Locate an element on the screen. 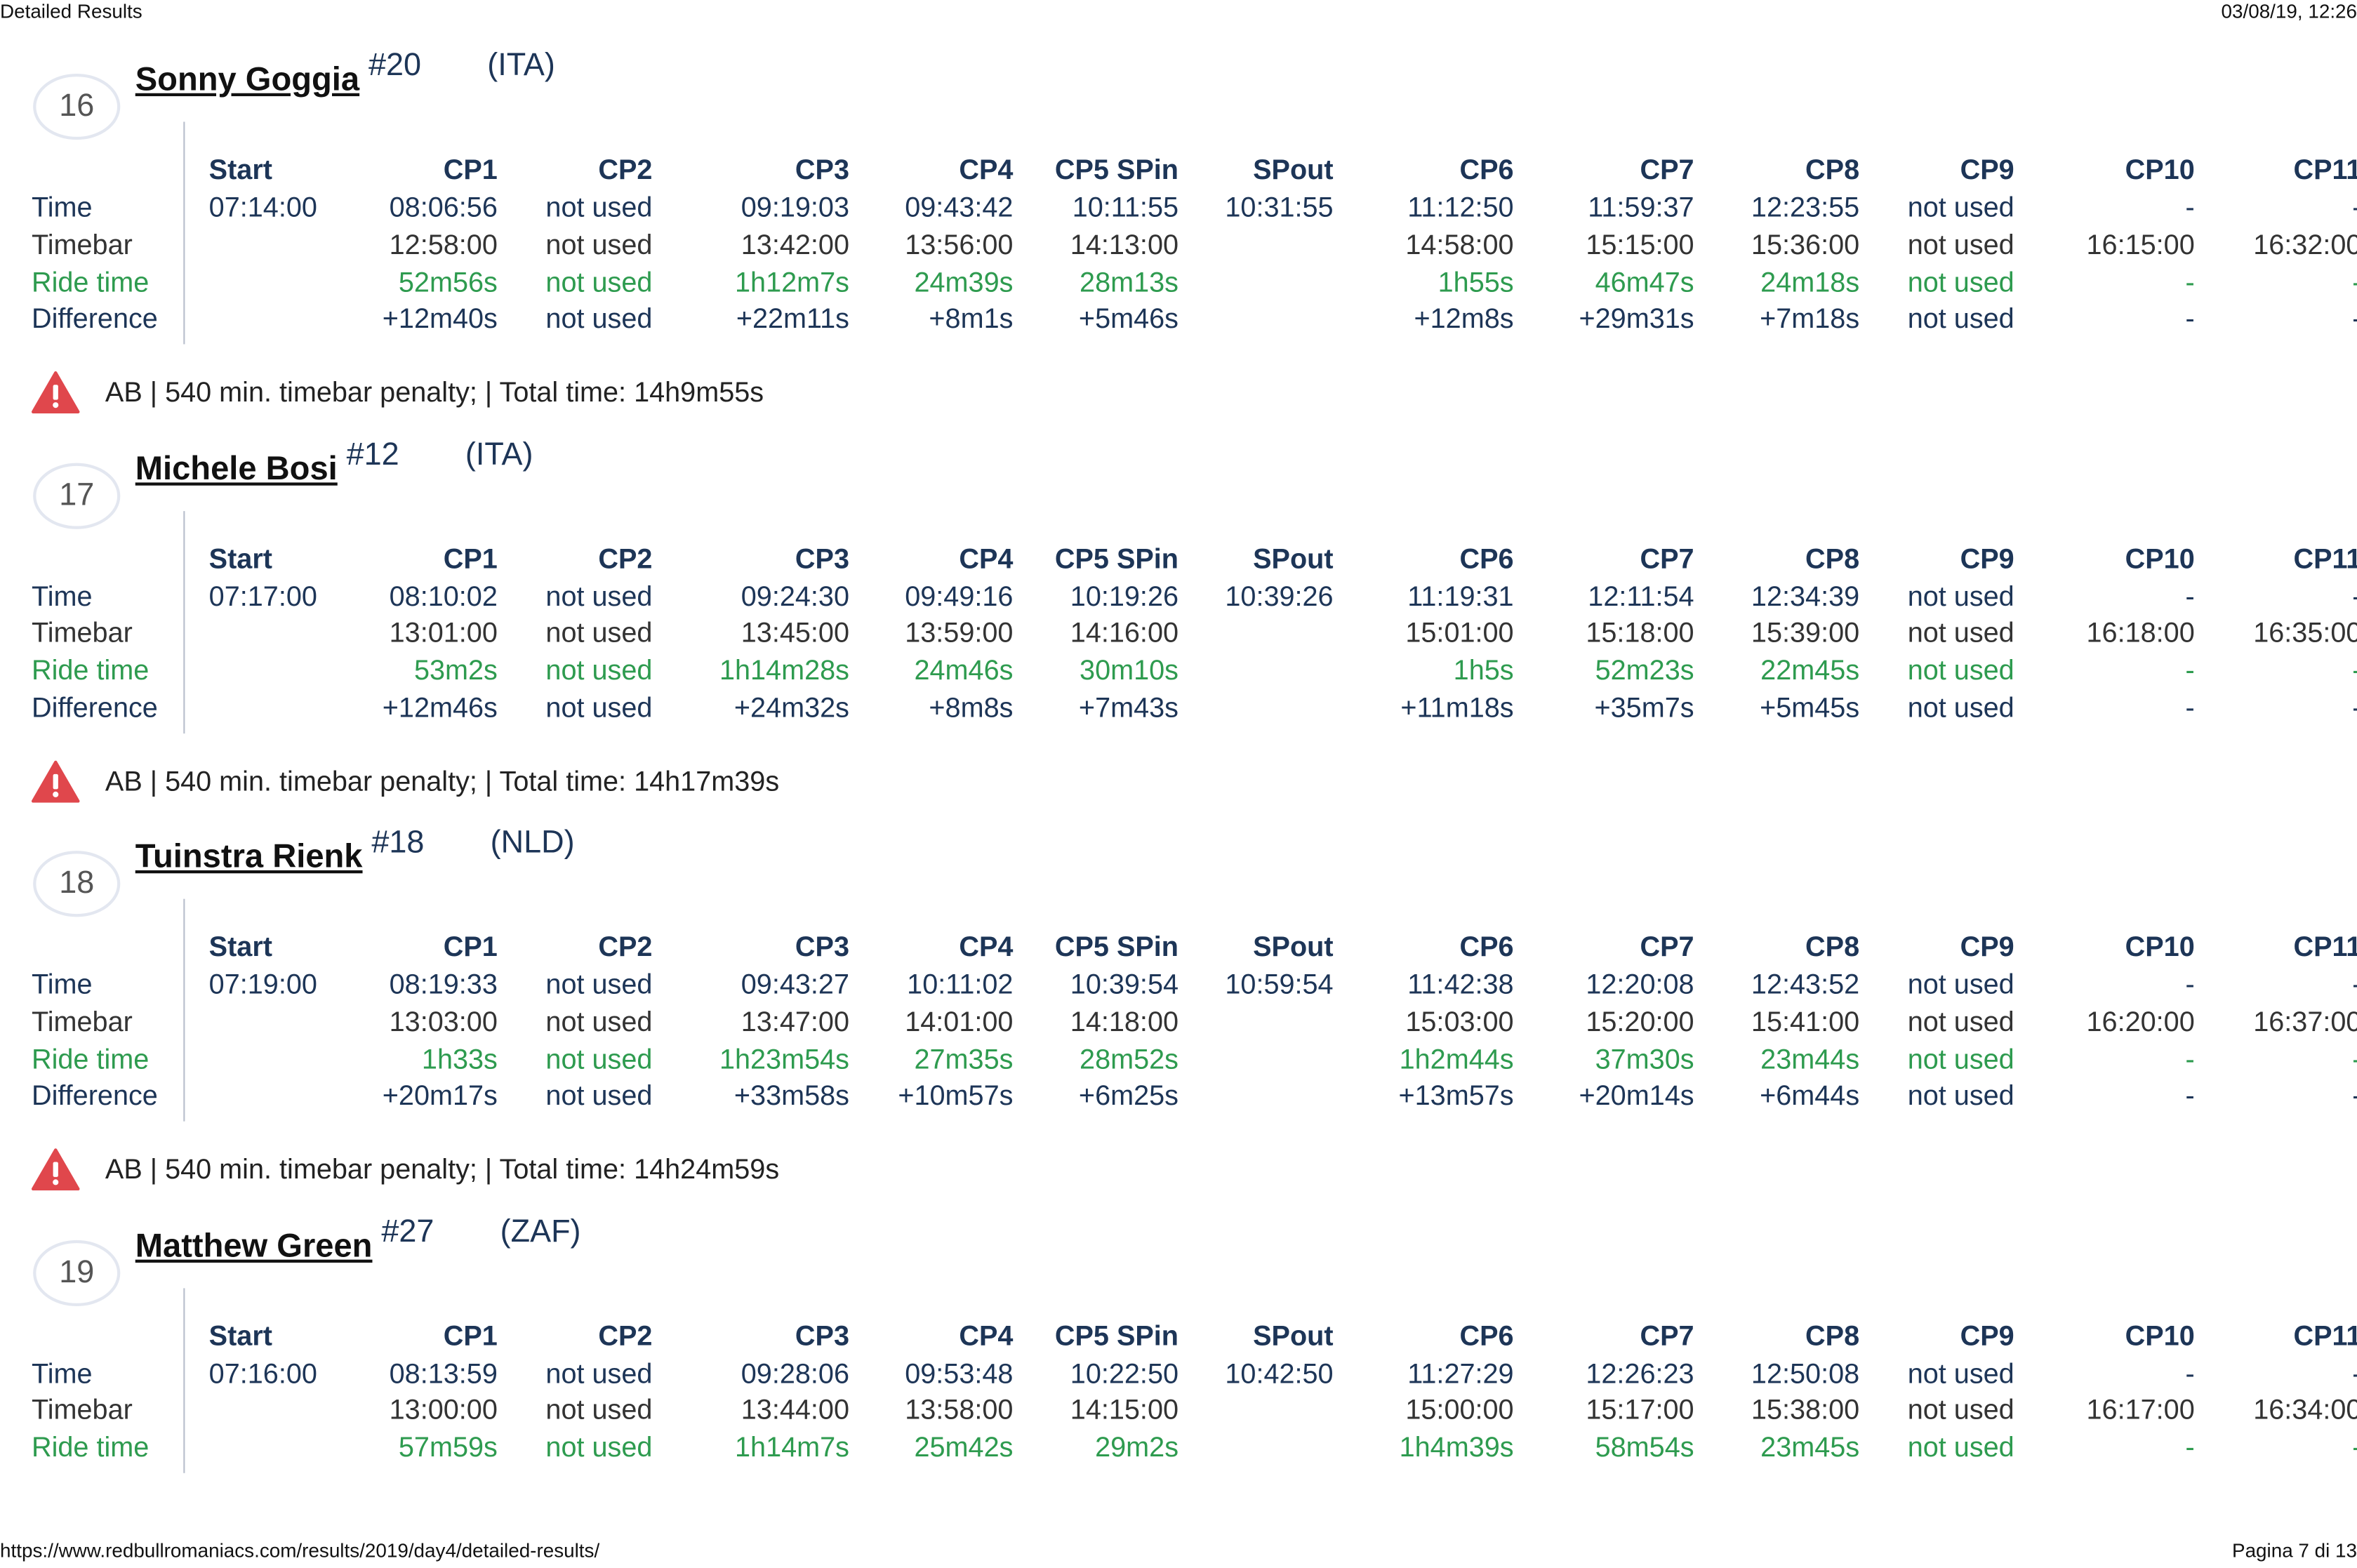 The height and width of the screenshot is (1568, 2357). rider-name-link: Matthew Green is located at coordinates (254, 1244).